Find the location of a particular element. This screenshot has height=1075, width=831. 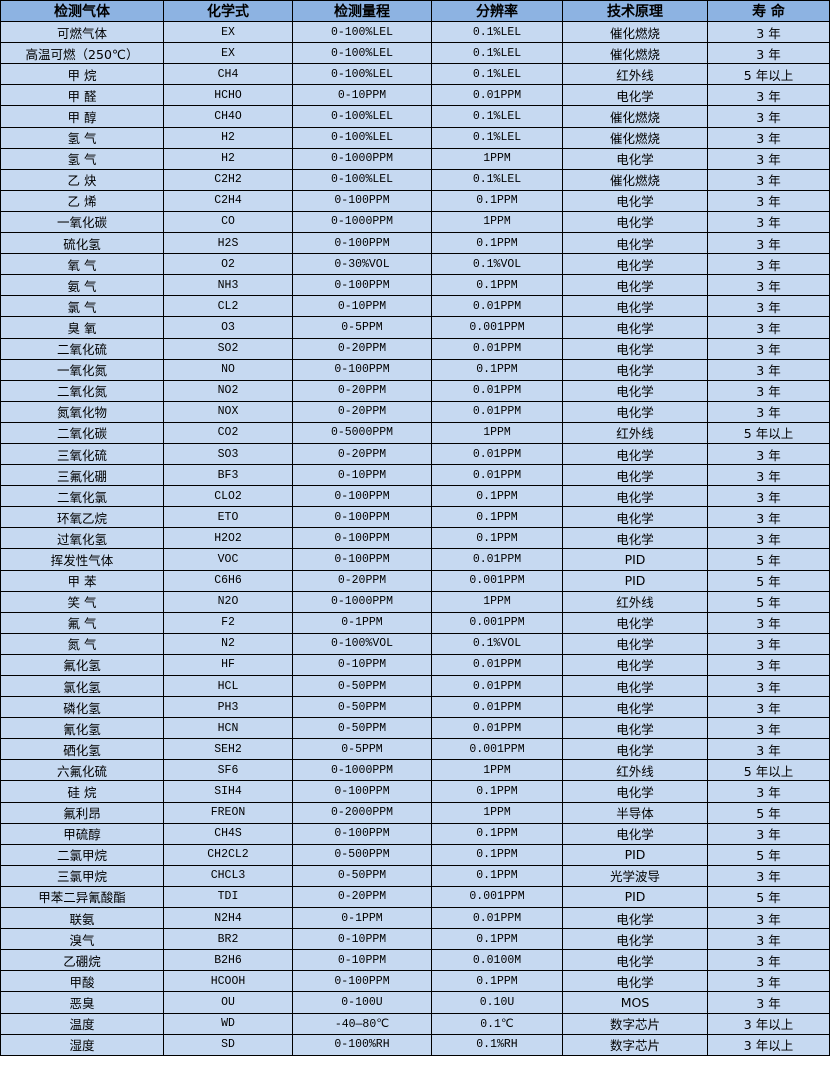

cell-range: 0-100%VOL is located at coordinates (362, 643).